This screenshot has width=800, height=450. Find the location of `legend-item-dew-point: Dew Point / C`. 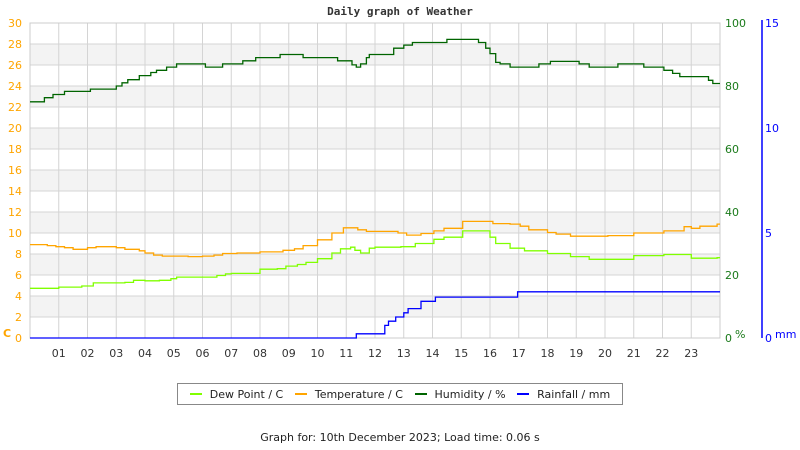

legend-item-dew-point: Dew Point / C is located at coordinates (236, 394).